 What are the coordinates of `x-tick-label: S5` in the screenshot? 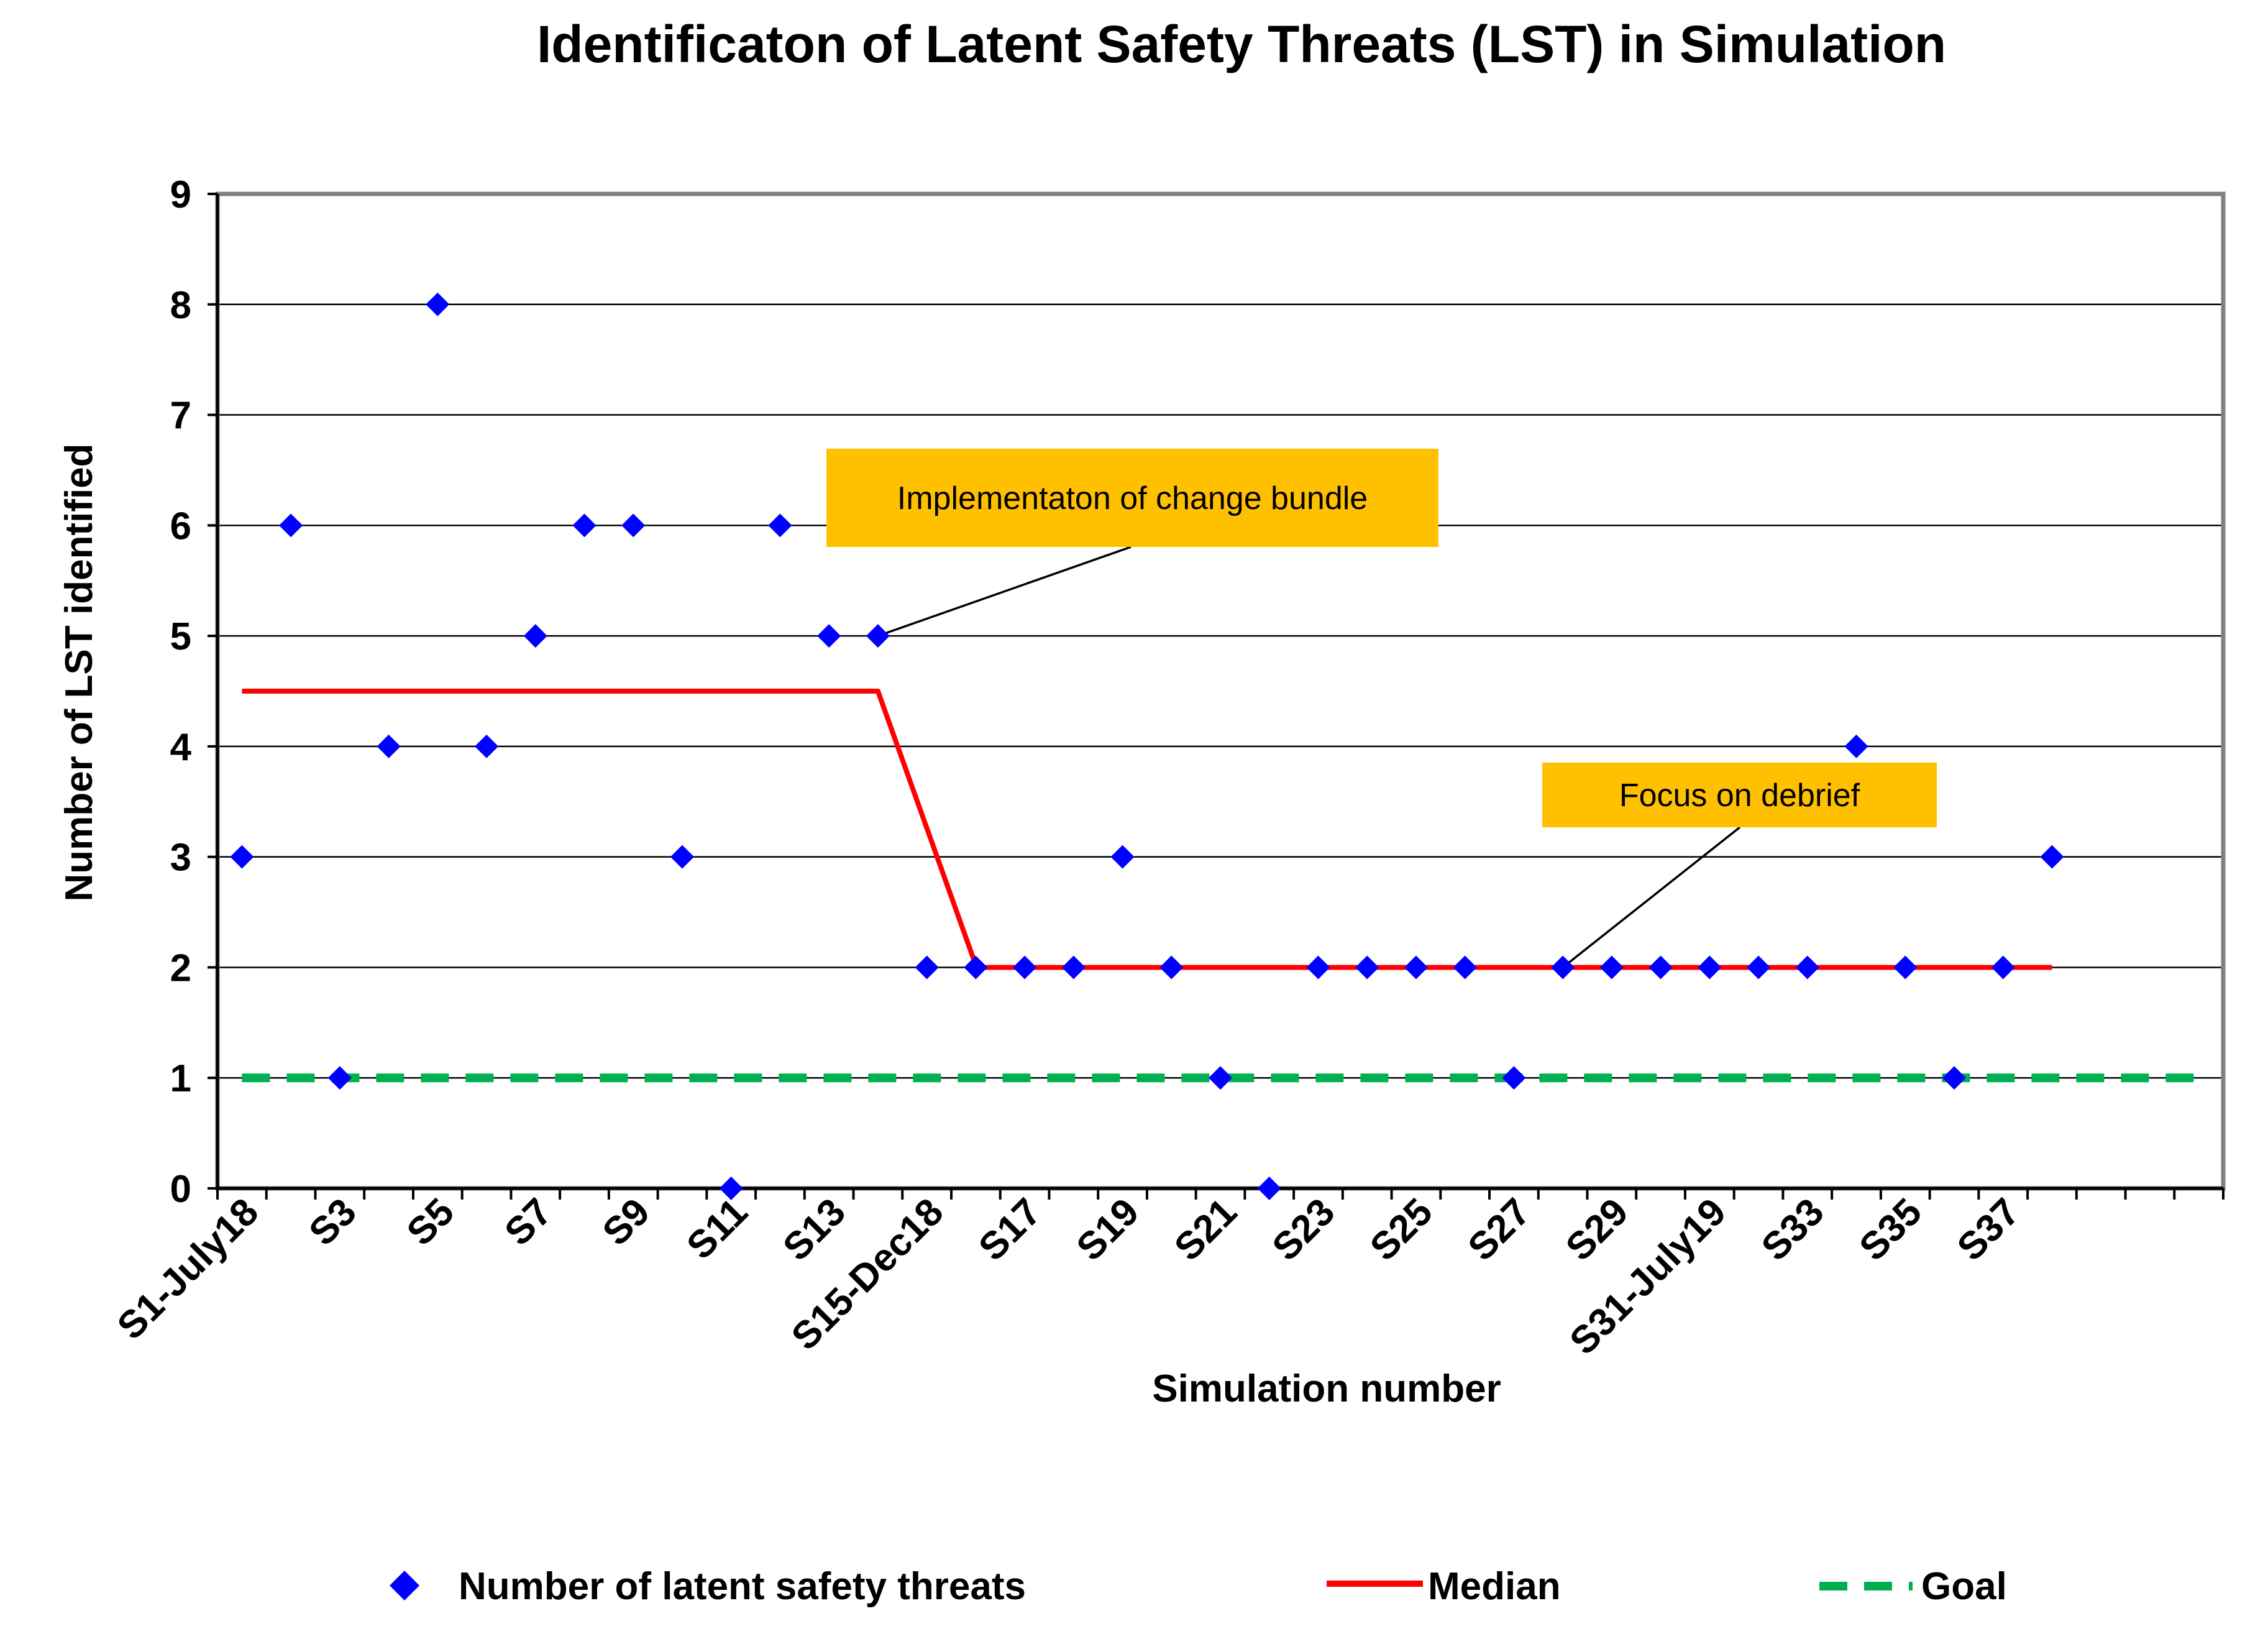 It's located at (431, 1222).